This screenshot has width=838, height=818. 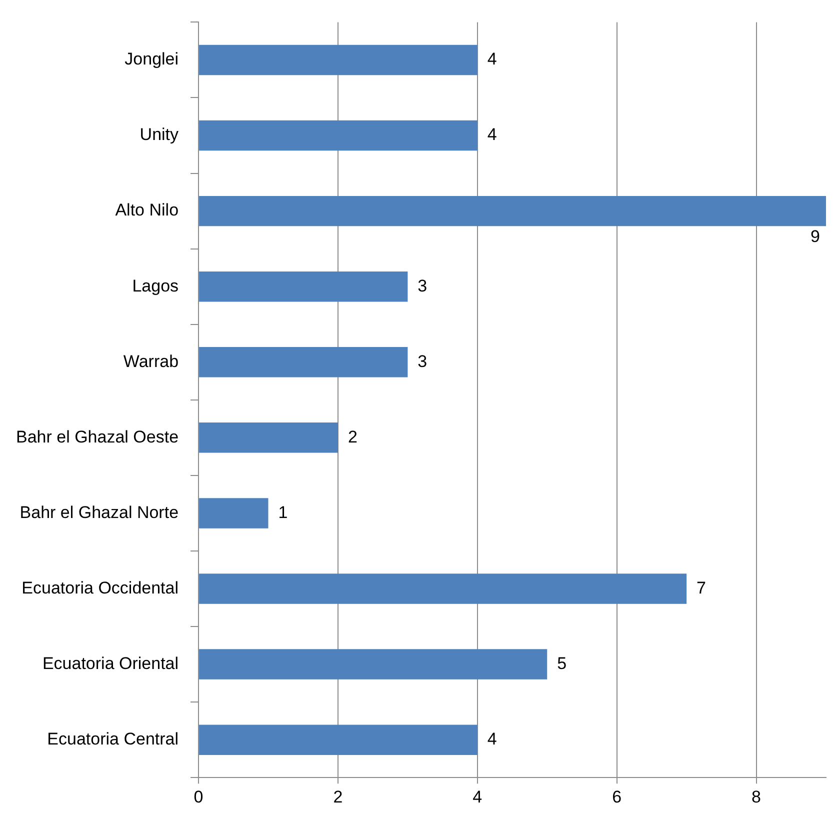 What do you see at coordinates (155, 286) in the screenshot?
I see `y-tick-label: Lagos` at bounding box center [155, 286].